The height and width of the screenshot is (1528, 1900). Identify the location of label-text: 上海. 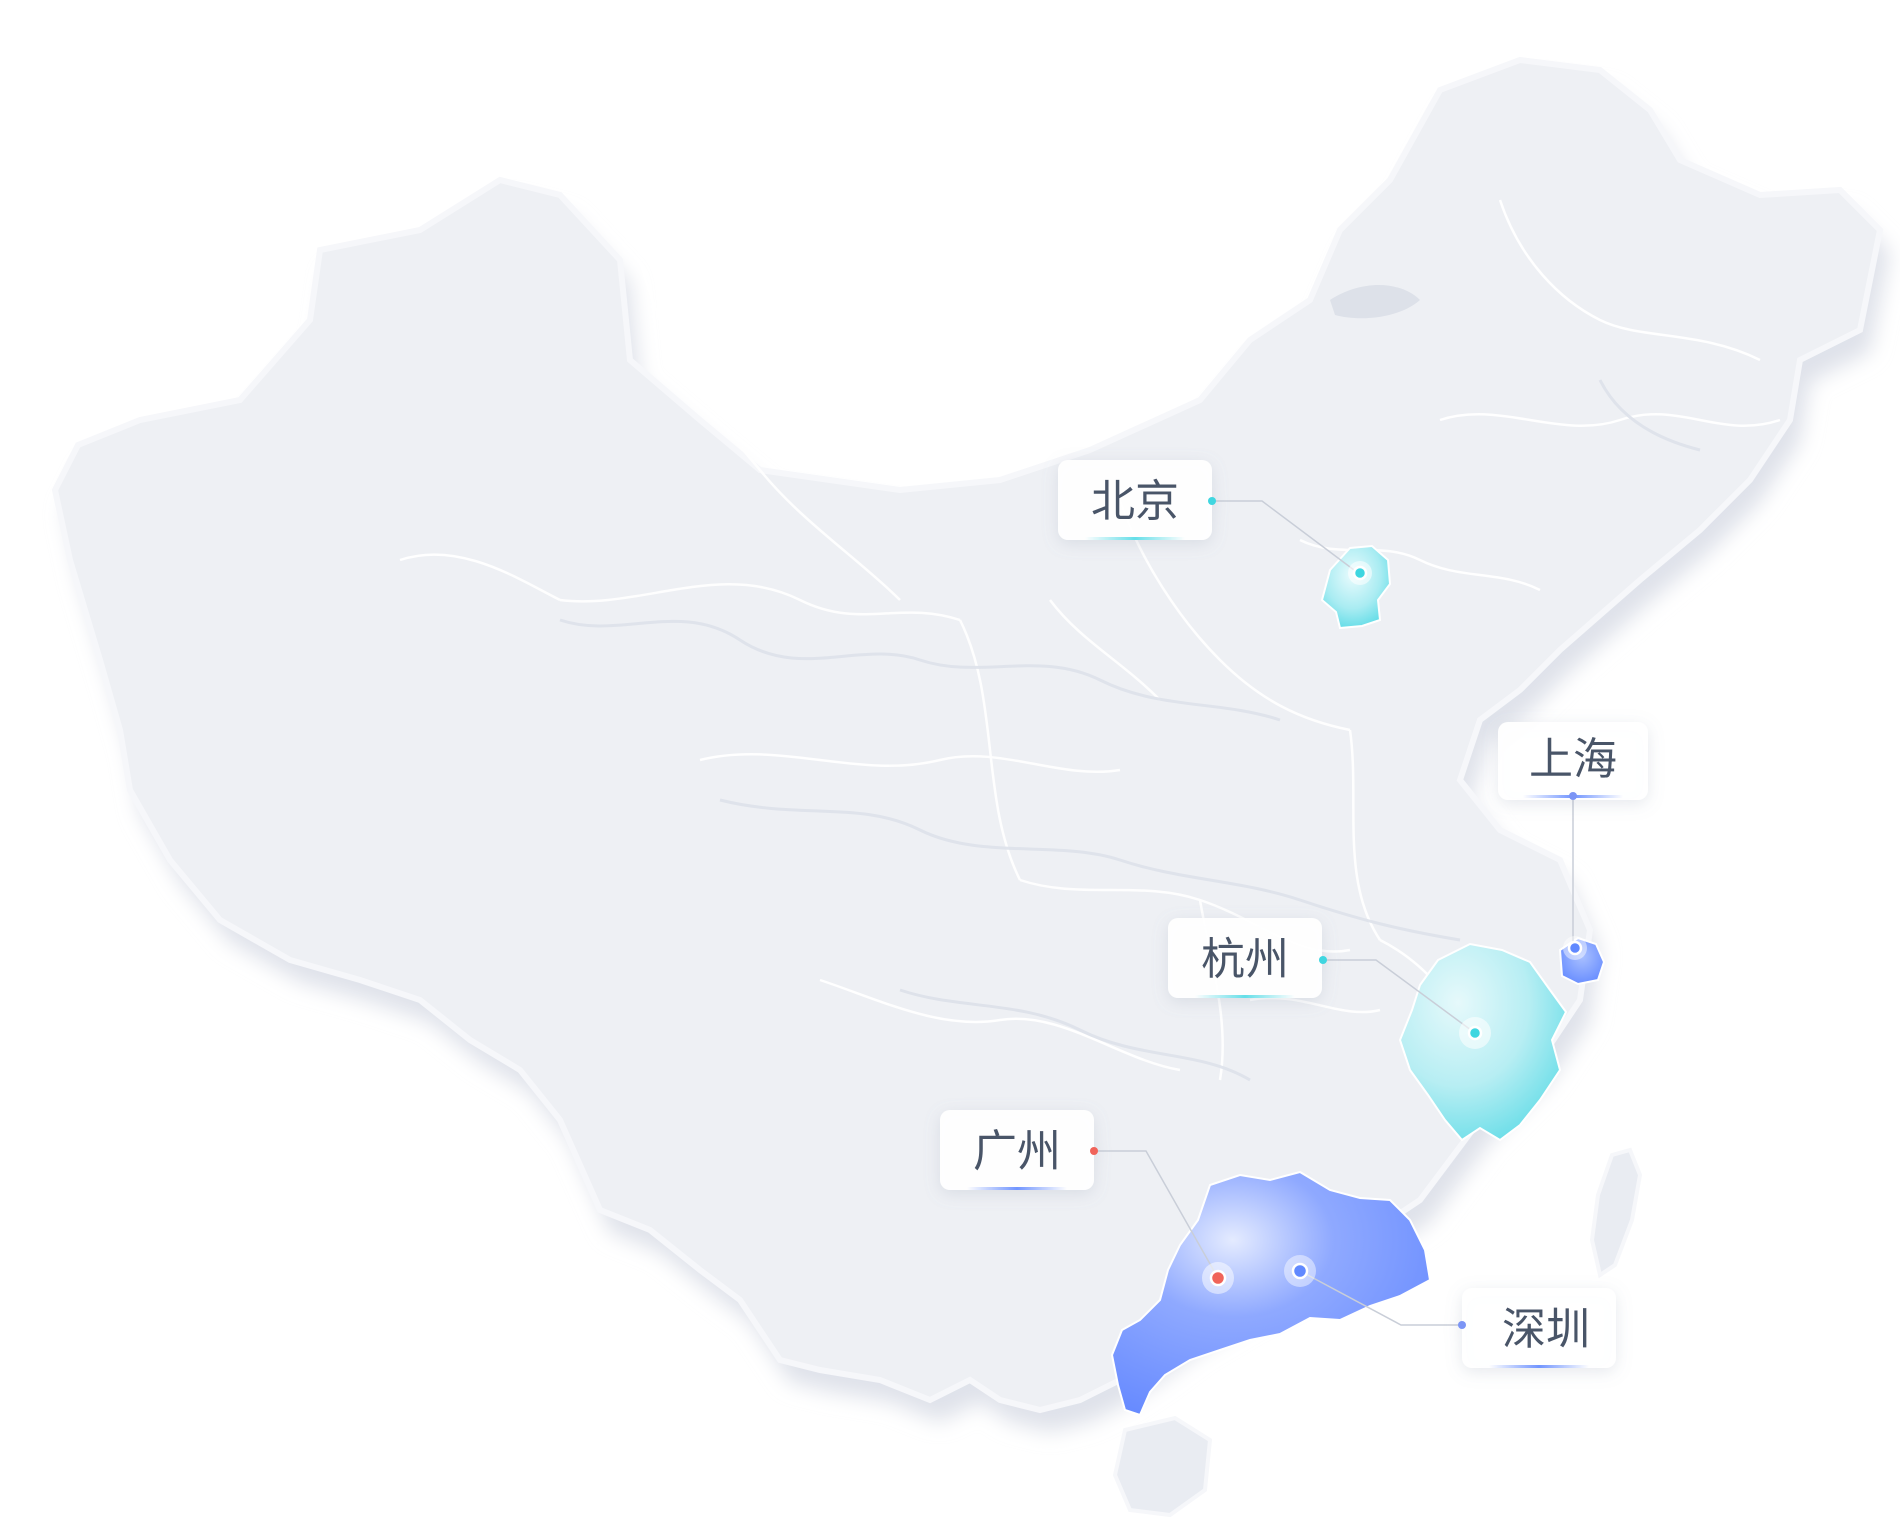
(1573, 759).